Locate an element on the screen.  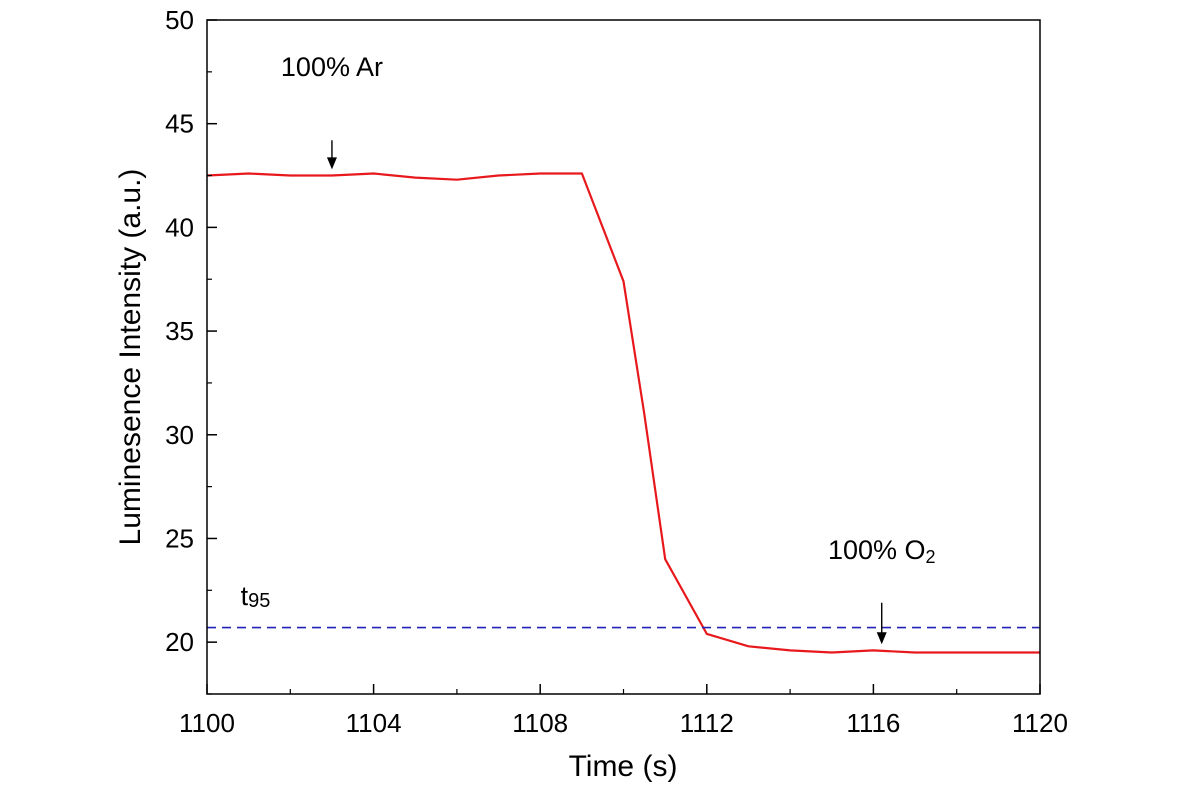
y-axis-label: Luminesence Intensity (a.u.) is located at coordinates (130, 357).